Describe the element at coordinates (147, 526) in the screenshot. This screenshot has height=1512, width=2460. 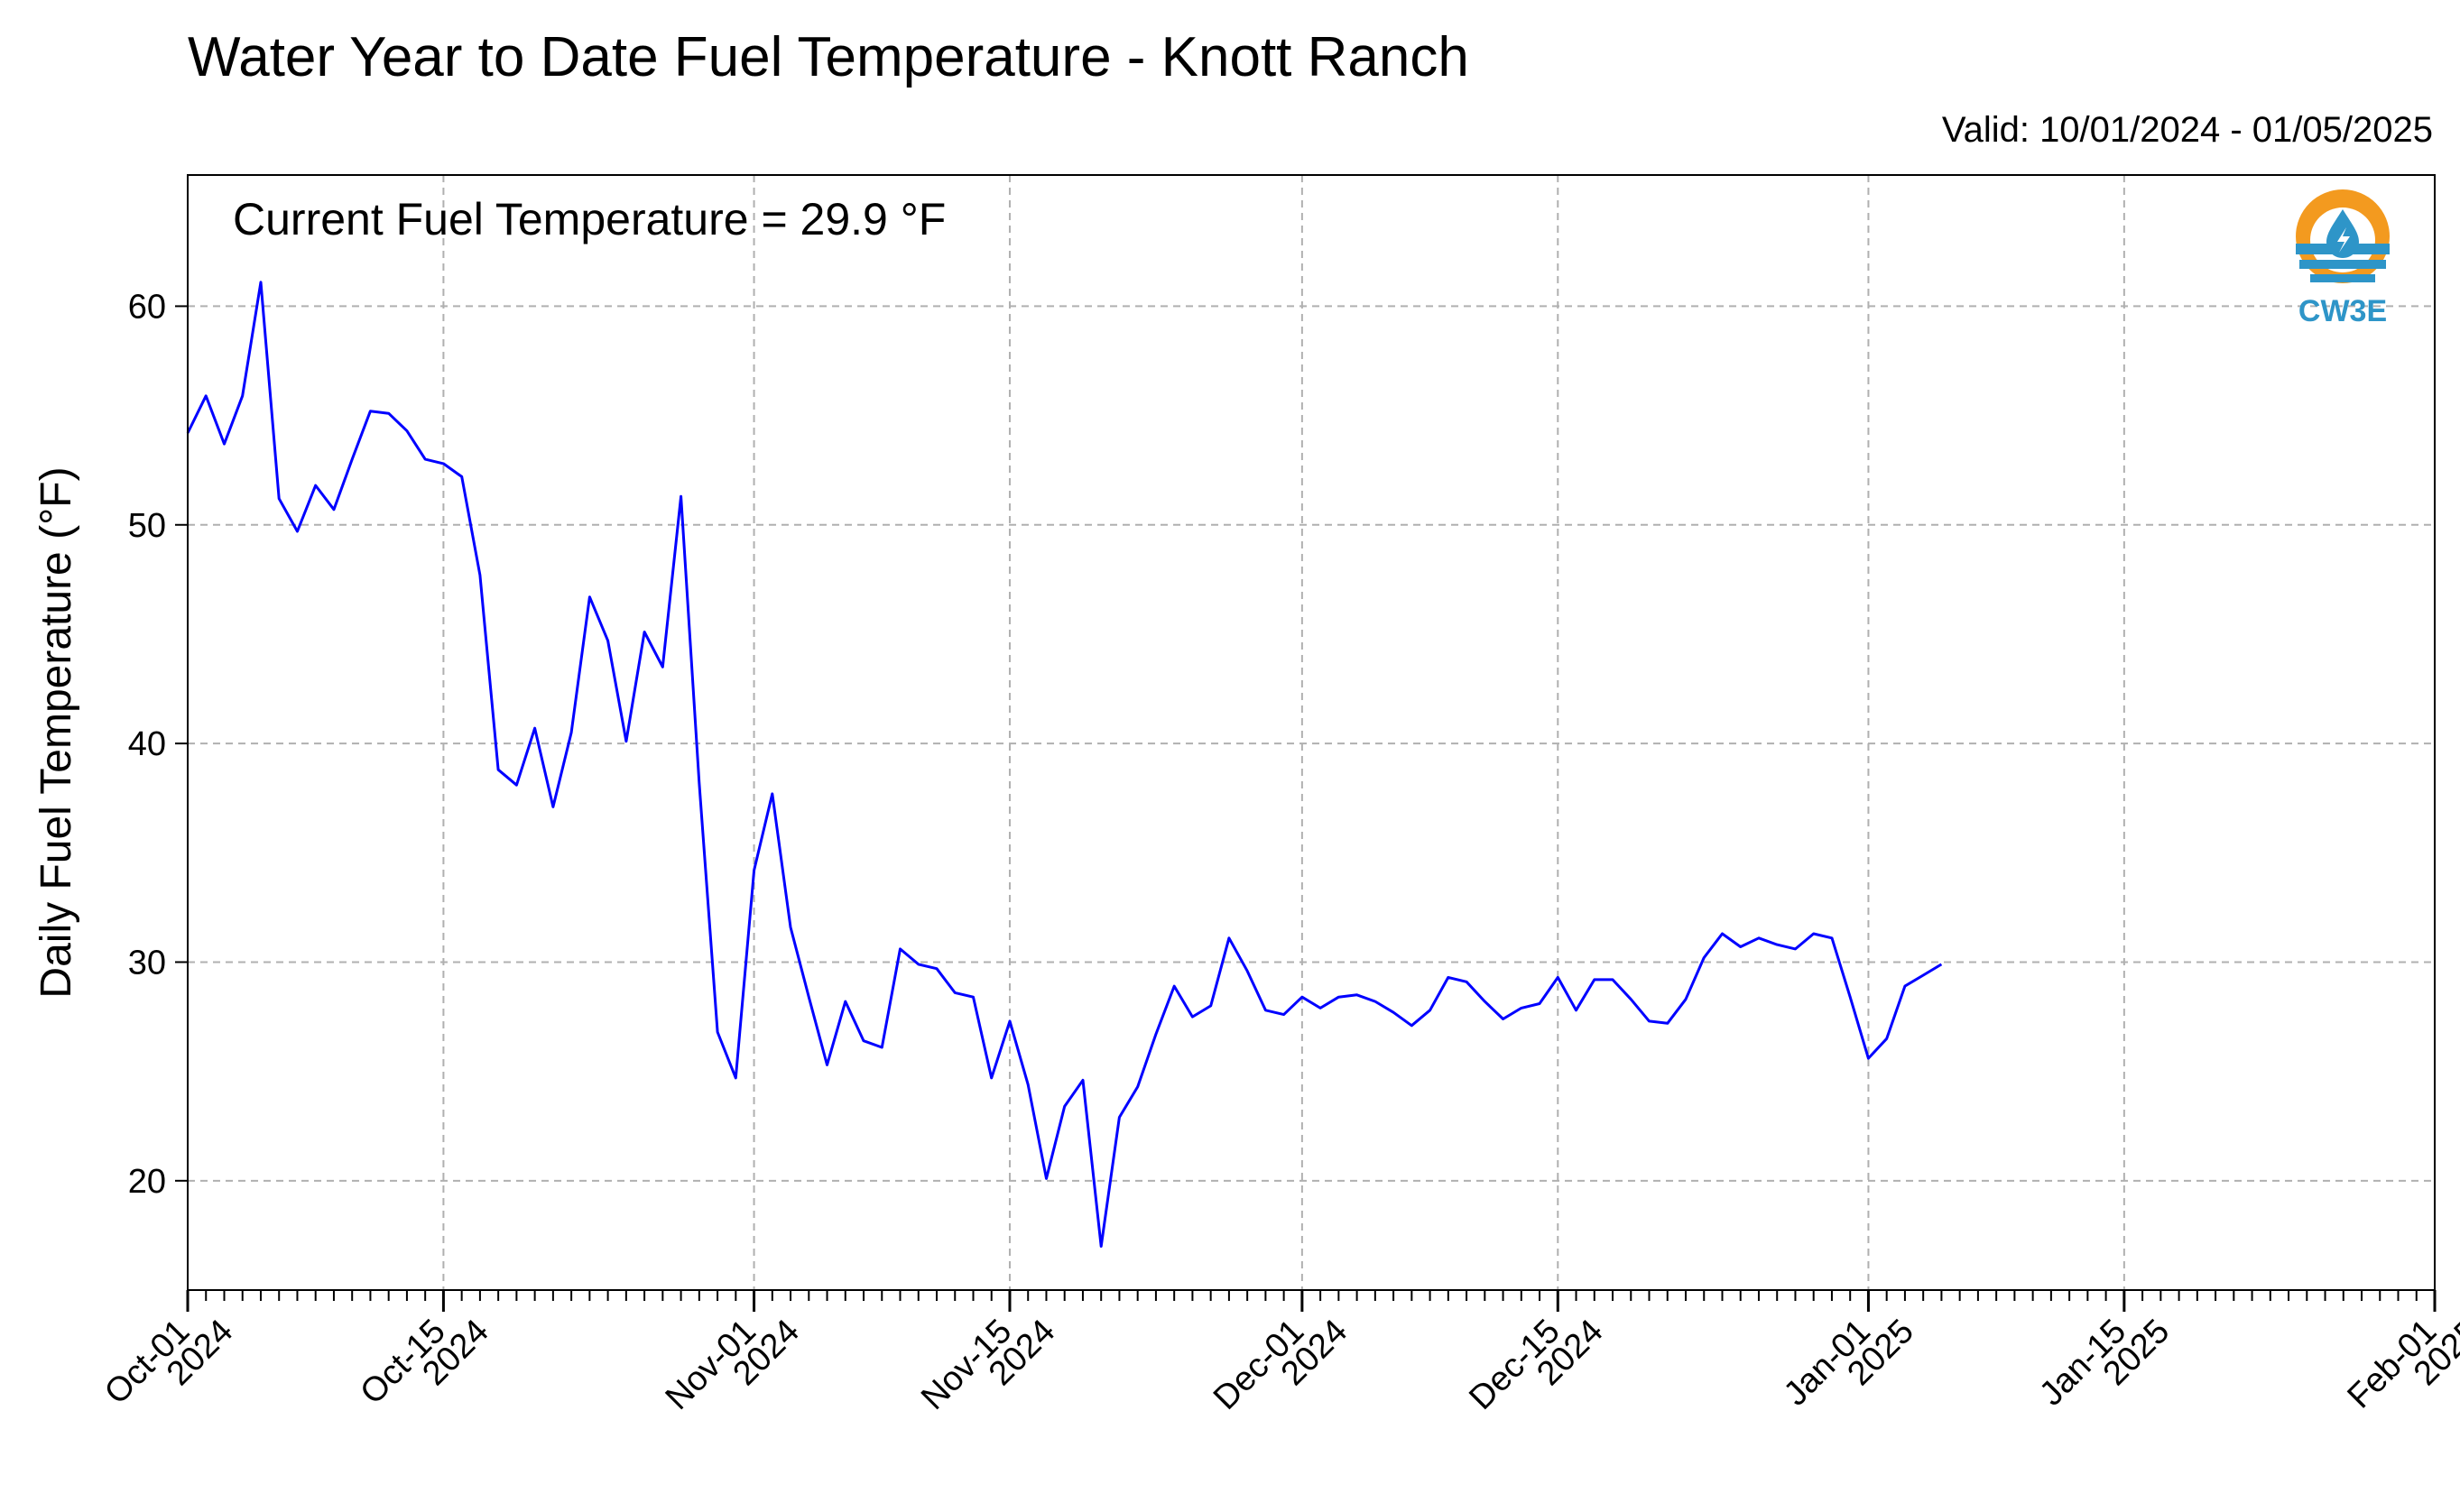
I see `y-tick-label: 50` at that location.